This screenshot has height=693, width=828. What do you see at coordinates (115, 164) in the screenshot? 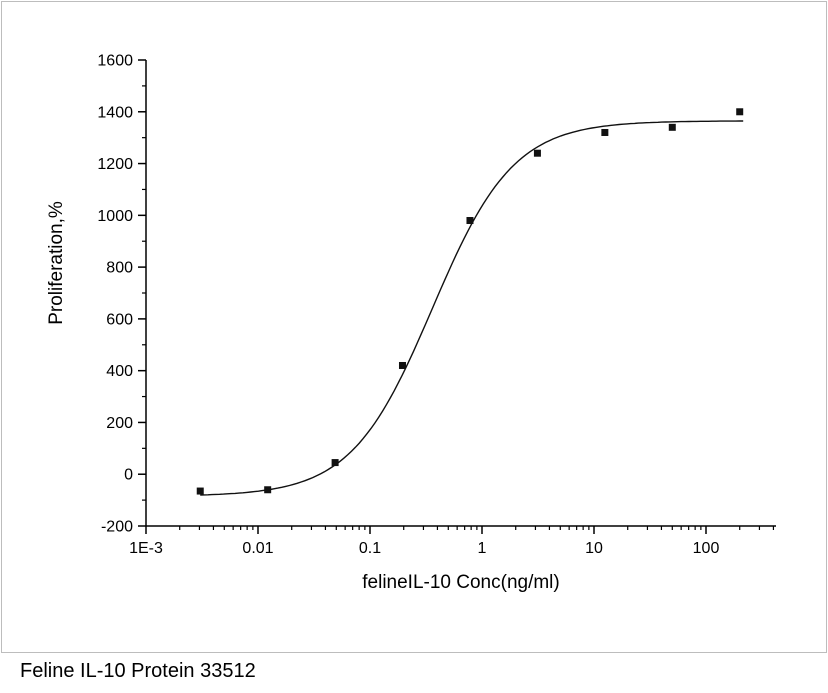
I see `y-tick-label: 1200` at bounding box center [115, 164].